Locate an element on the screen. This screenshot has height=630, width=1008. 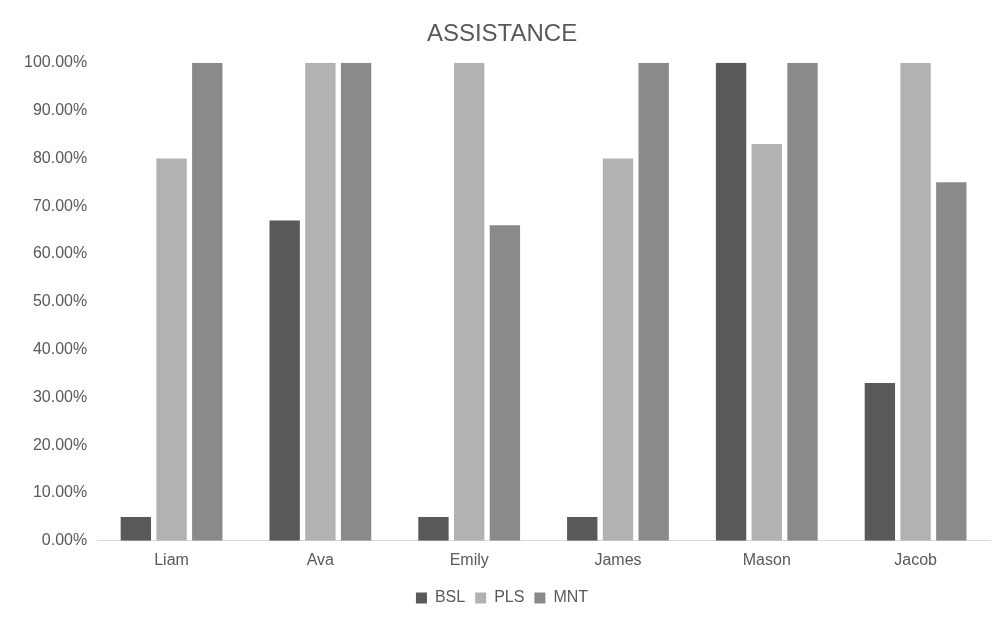
y-tick-label: 20.00% is located at coordinates (60, 444).